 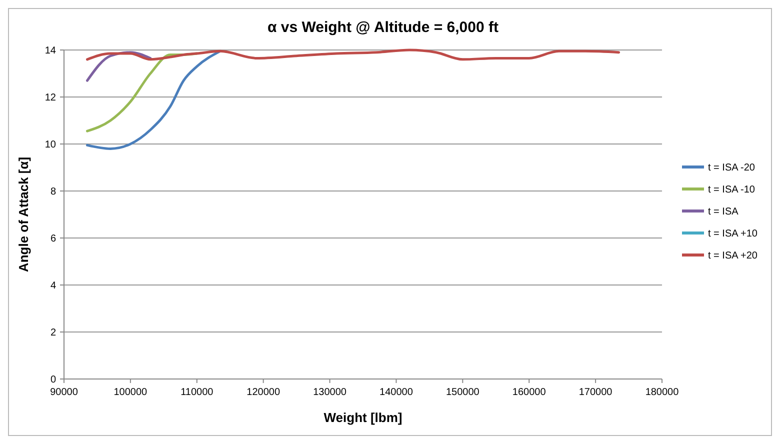 I want to click on x-tick-label: 160000, so click(x=529, y=392).